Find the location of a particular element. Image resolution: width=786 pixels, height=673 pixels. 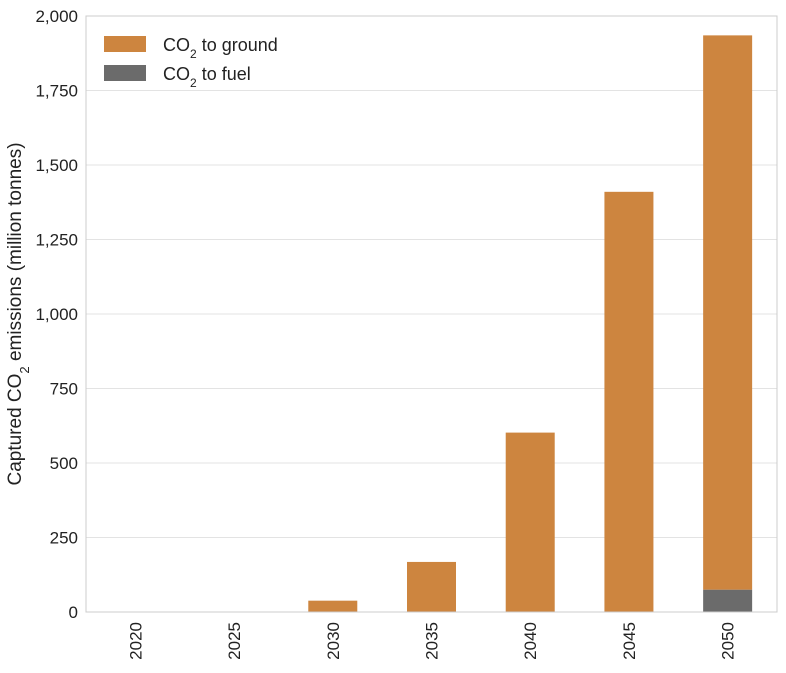

x-tick-label: 2040 is located at coordinates (530, 641).